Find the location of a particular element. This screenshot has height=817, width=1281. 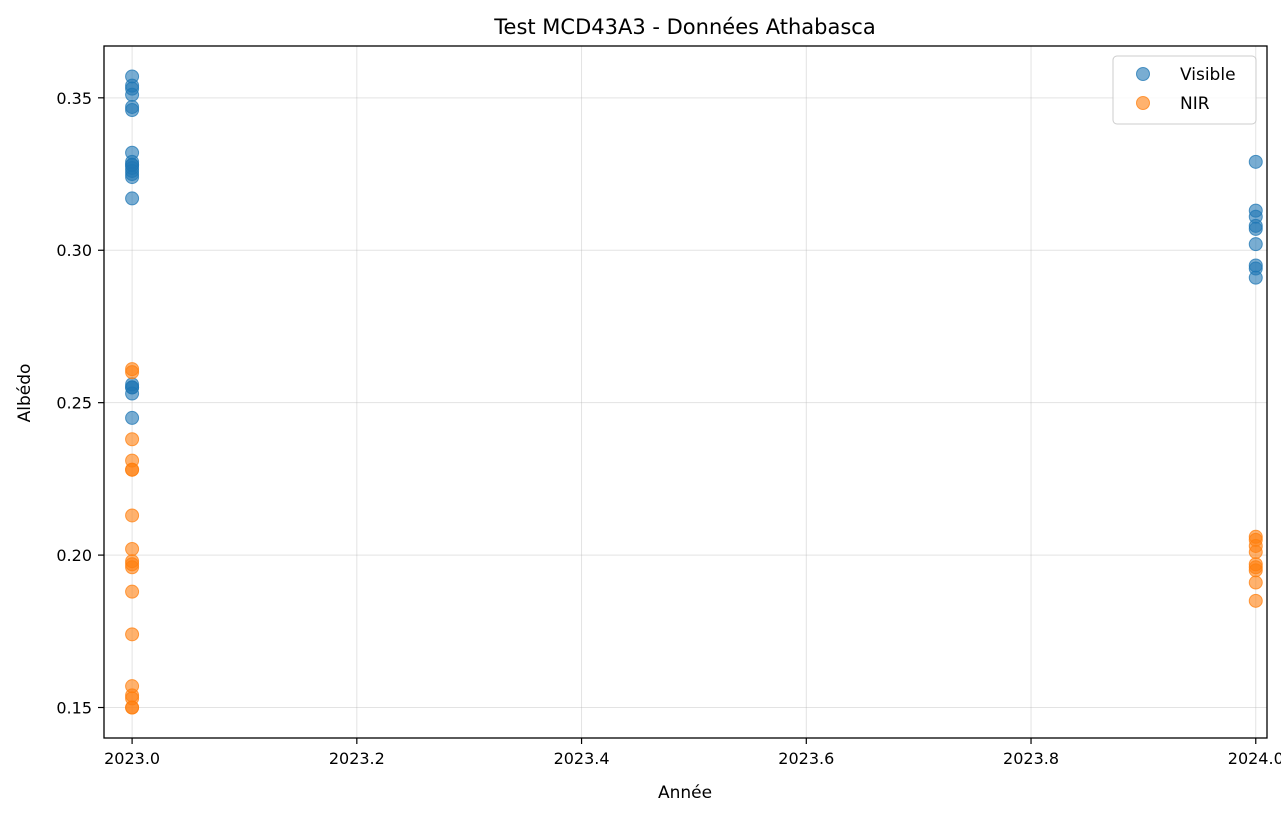

legend-marker-nir is located at coordinates (1143, 103).